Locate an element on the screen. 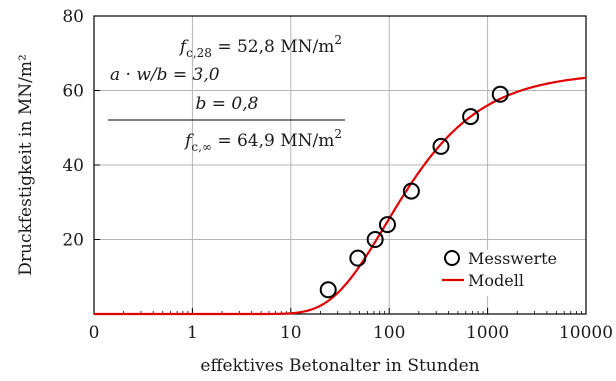 Image resolution: width=616 pixels, height=381 pixels. y-tick-label: 40 is located at coordinates (73, 166).